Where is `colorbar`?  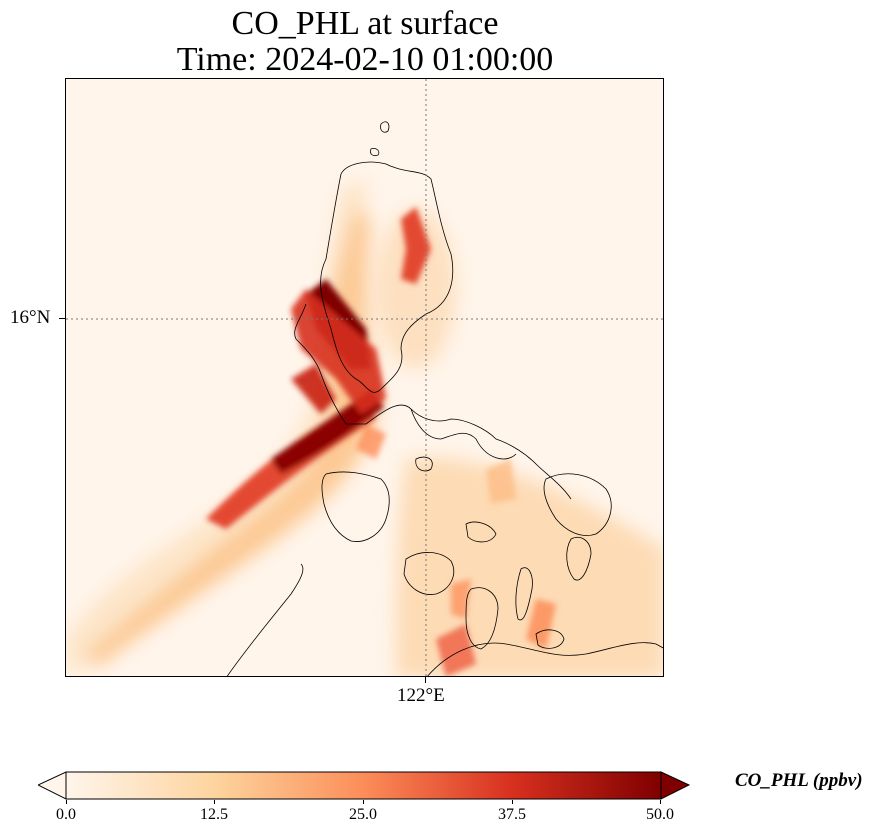
colorbar is located at coordinates (364, 785).